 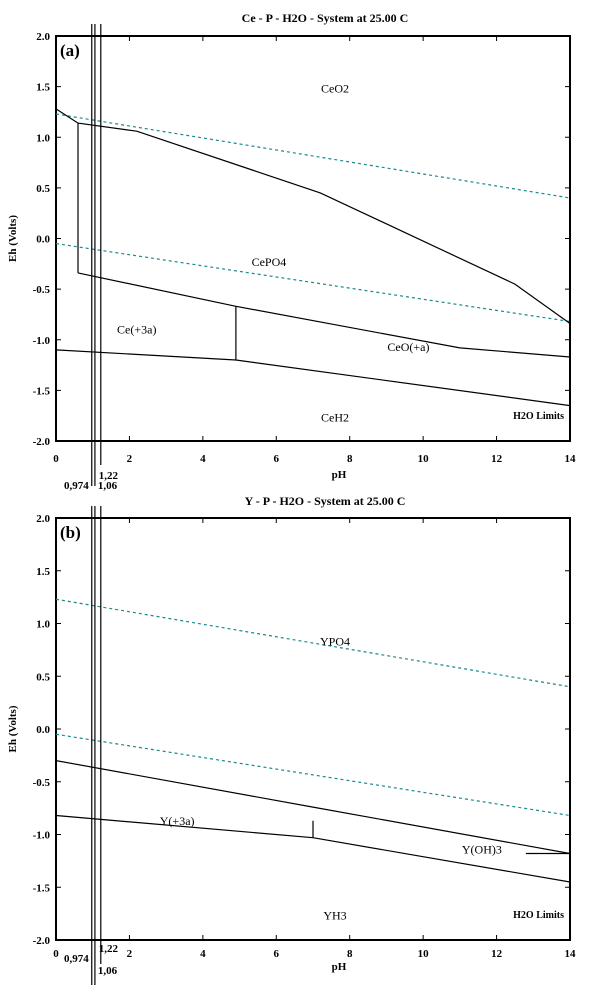 I want to click on region-label: YH3, so click(x=334, y=916).